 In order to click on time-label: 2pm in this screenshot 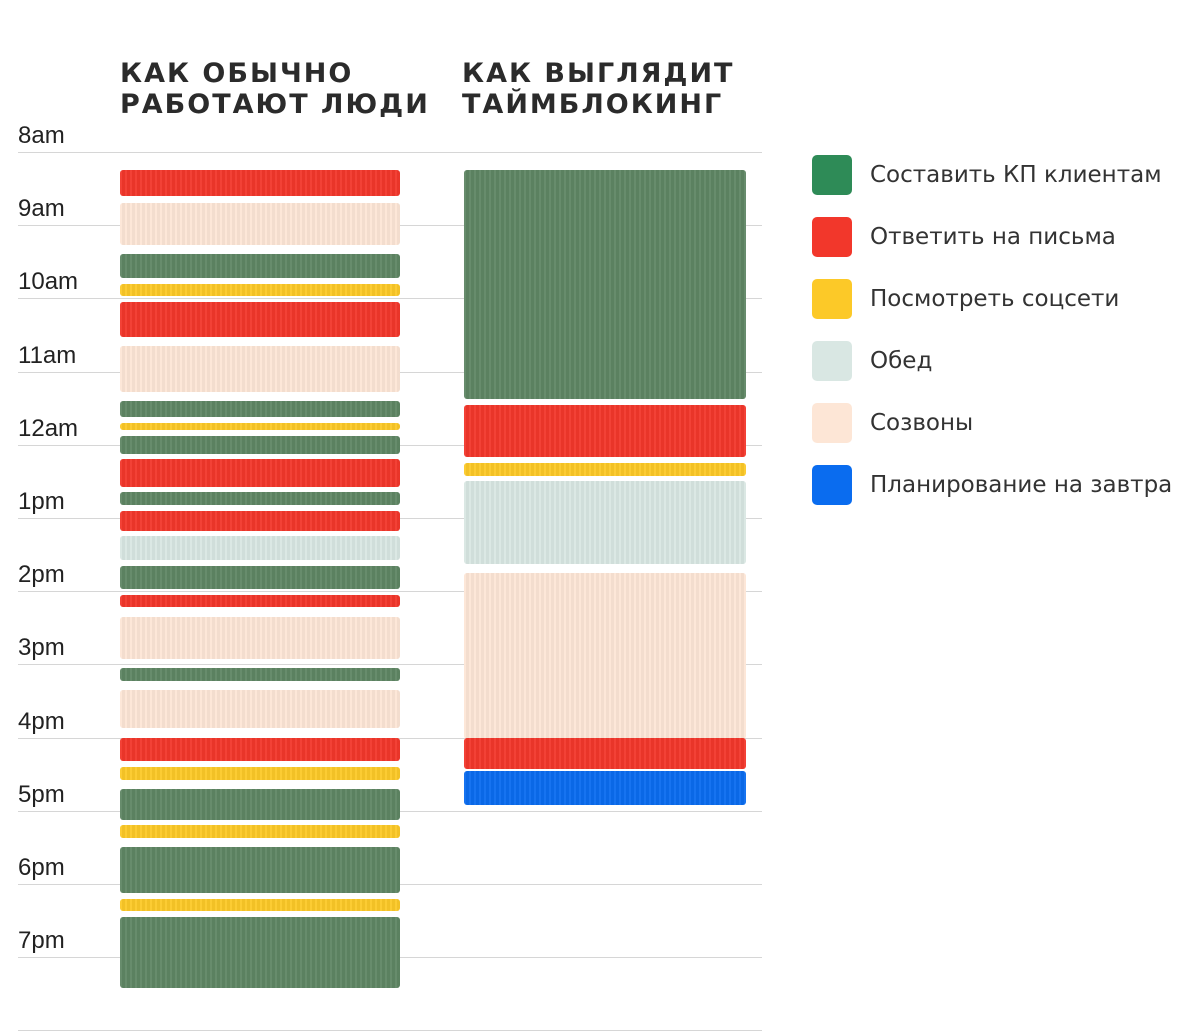, I will do `click(41, 575)`.